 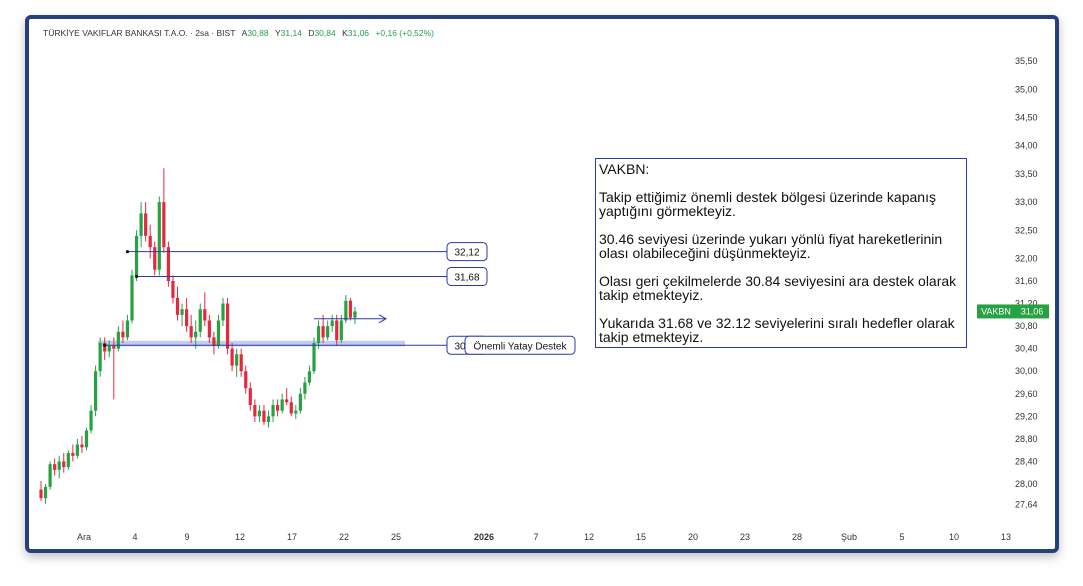 I want to click on y-tick-label: 29,60, so click(x=1026, y=394).